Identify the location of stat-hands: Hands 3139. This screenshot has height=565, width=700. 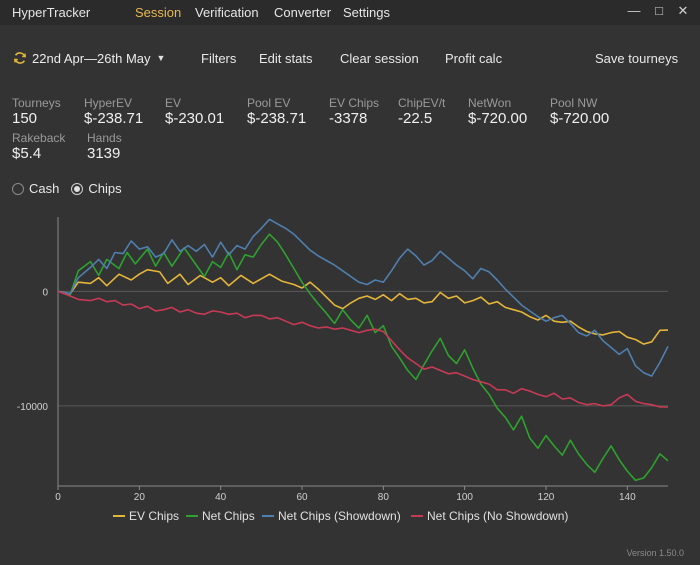
(104, 147).